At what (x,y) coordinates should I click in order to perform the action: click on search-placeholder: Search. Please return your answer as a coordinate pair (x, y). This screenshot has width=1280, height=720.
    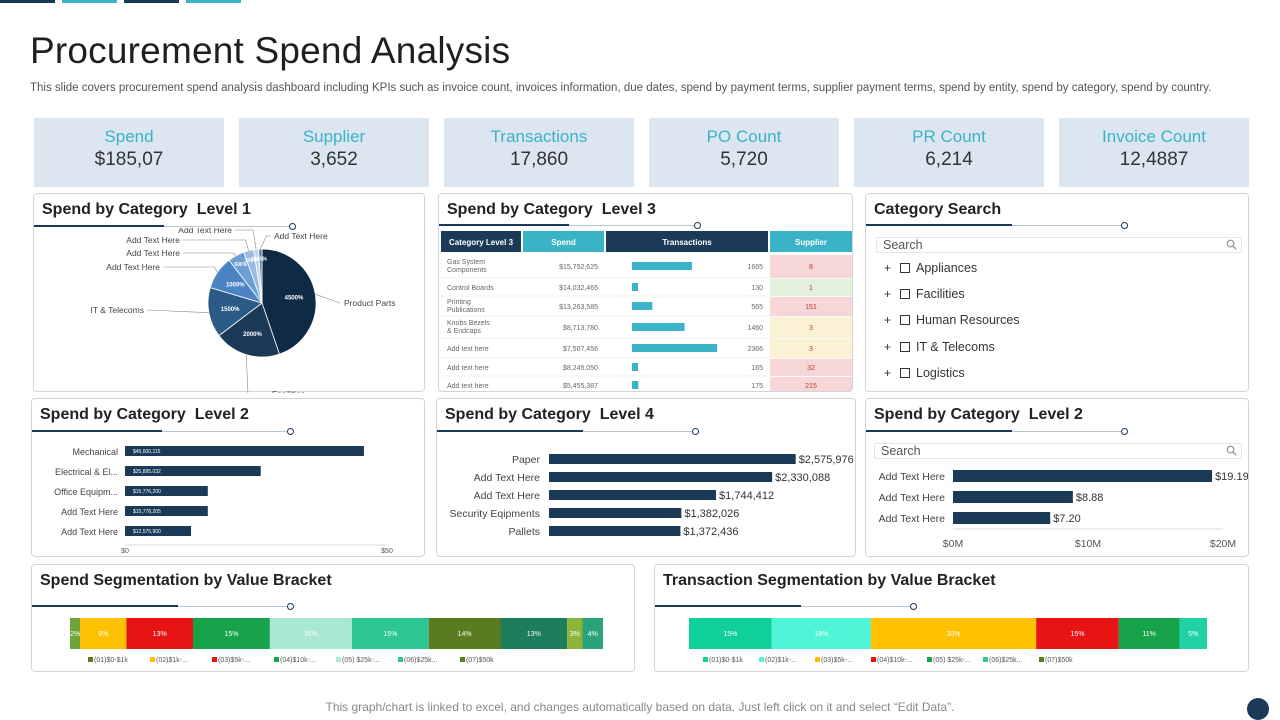
    Looking at the image, I should click on (903, 245).